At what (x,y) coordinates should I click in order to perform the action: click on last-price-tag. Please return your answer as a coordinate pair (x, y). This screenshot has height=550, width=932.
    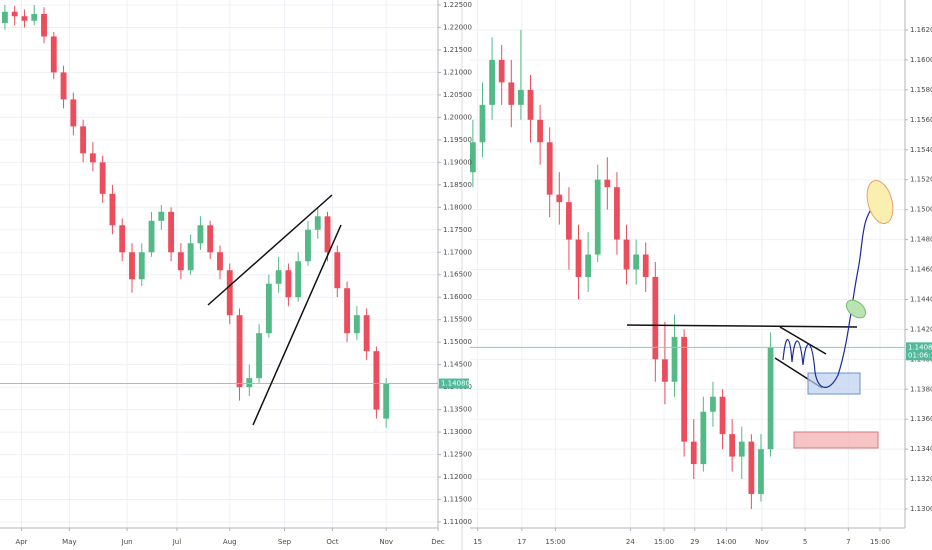
    Looking at the image, I should click on (919, 351).